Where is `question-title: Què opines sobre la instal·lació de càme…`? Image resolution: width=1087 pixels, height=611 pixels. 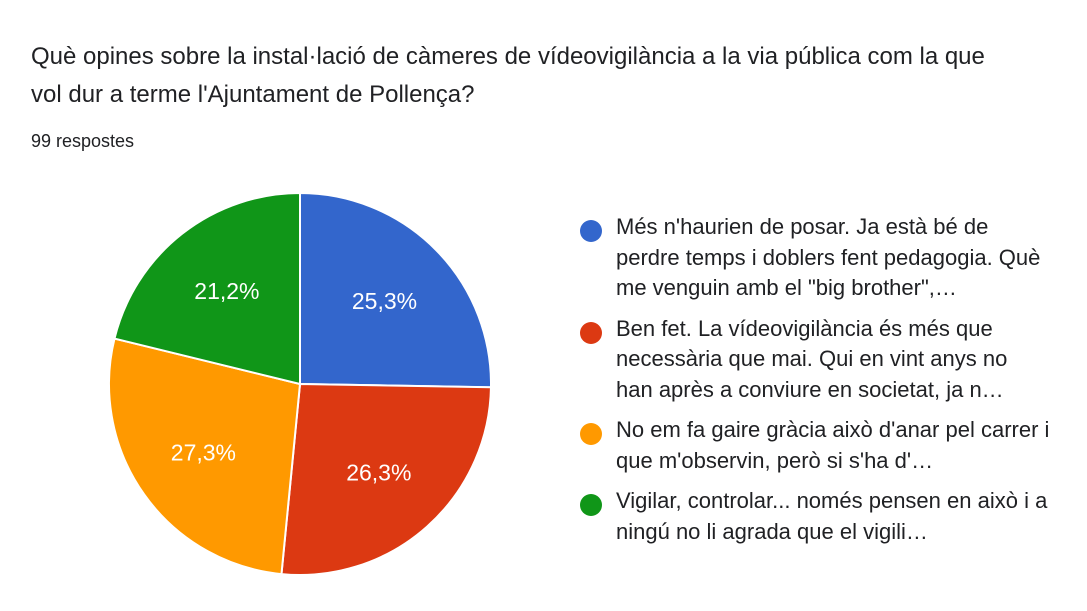 question-title: Què opines sobre la instal·lació de càme… is located at coordinates (508, 75).